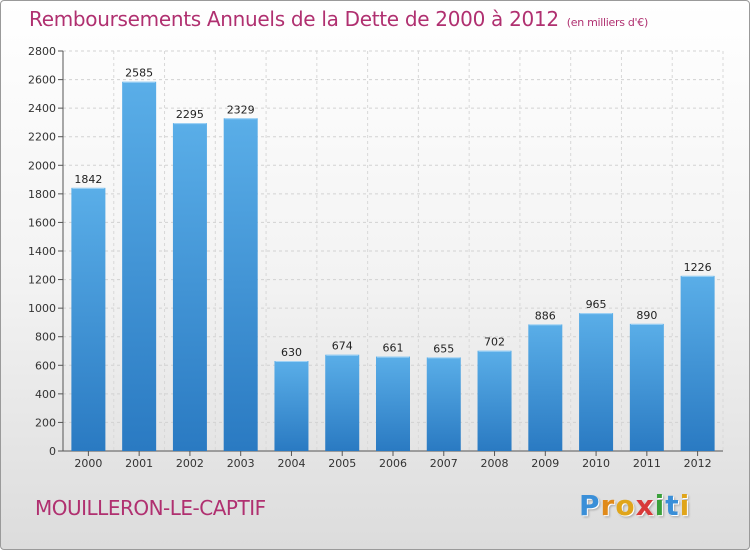 The width and height of the screenshot is (750, 550). Describe the element at coordinates (241, 109) in the screenshot. I see `data-label-2003: 2329` at that location.